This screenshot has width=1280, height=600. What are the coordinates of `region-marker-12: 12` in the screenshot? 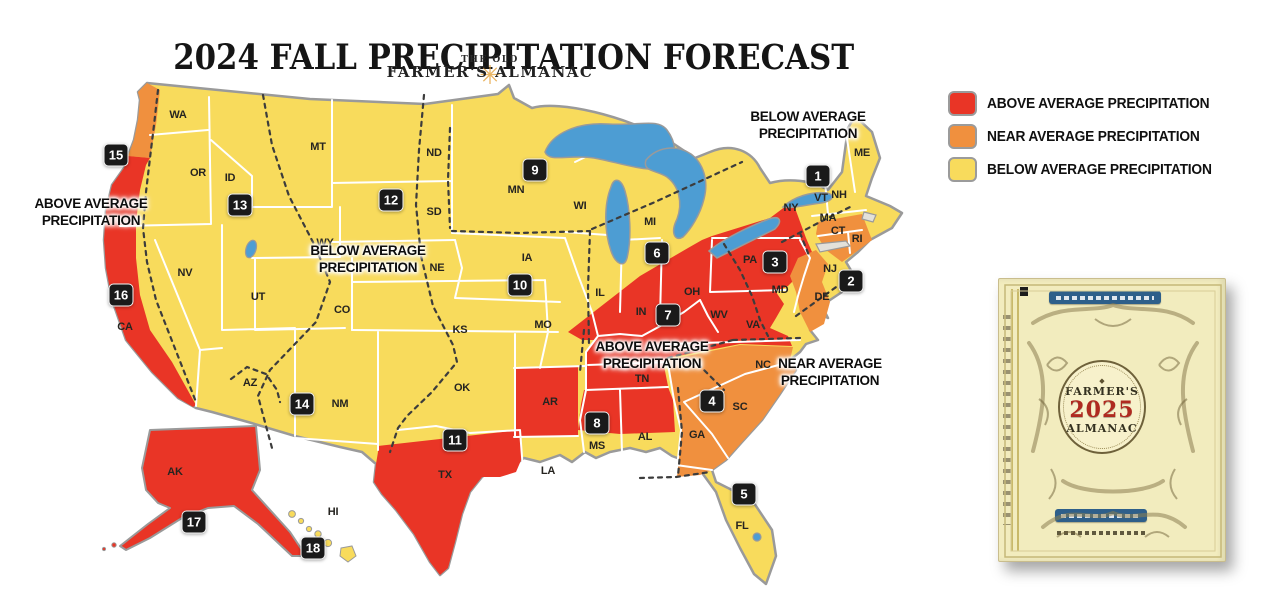 It's located at (391, 200).